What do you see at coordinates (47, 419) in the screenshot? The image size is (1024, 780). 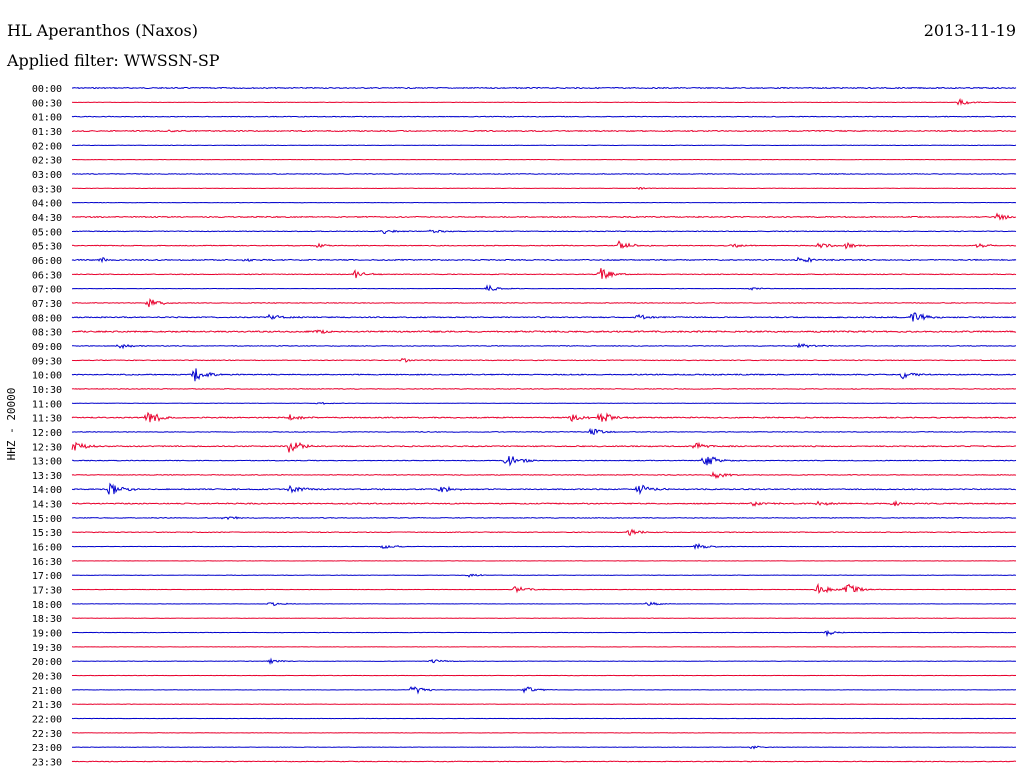 I see `row-label: 11:30` at bounding box center [47, 419].